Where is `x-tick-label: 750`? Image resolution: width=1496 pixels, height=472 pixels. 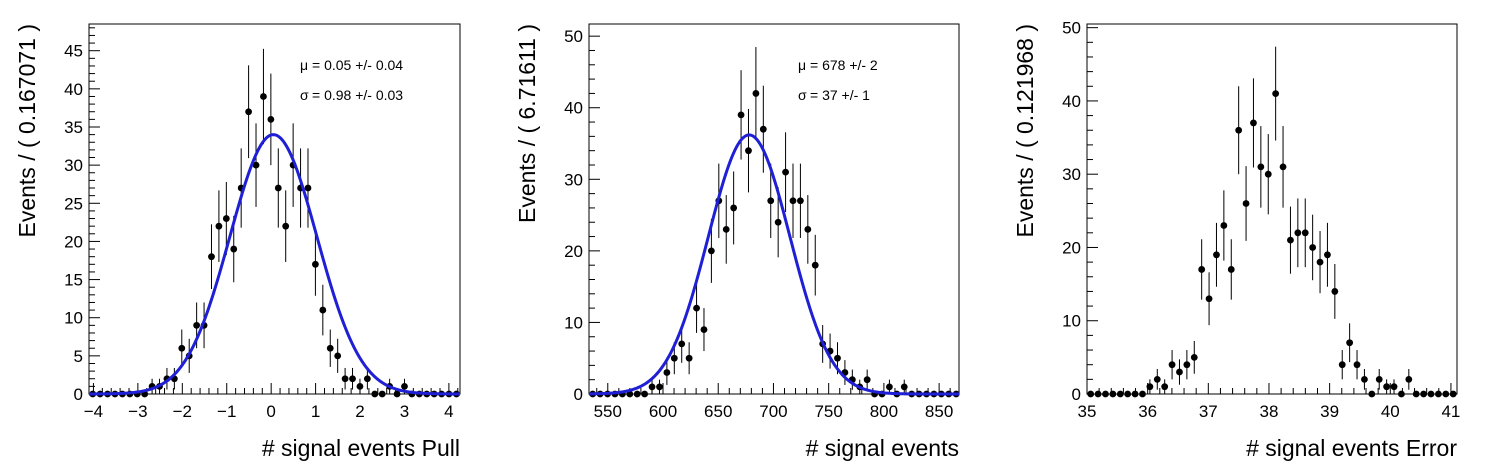 x-tick-label: 750 is located at coordinates (828, 411).